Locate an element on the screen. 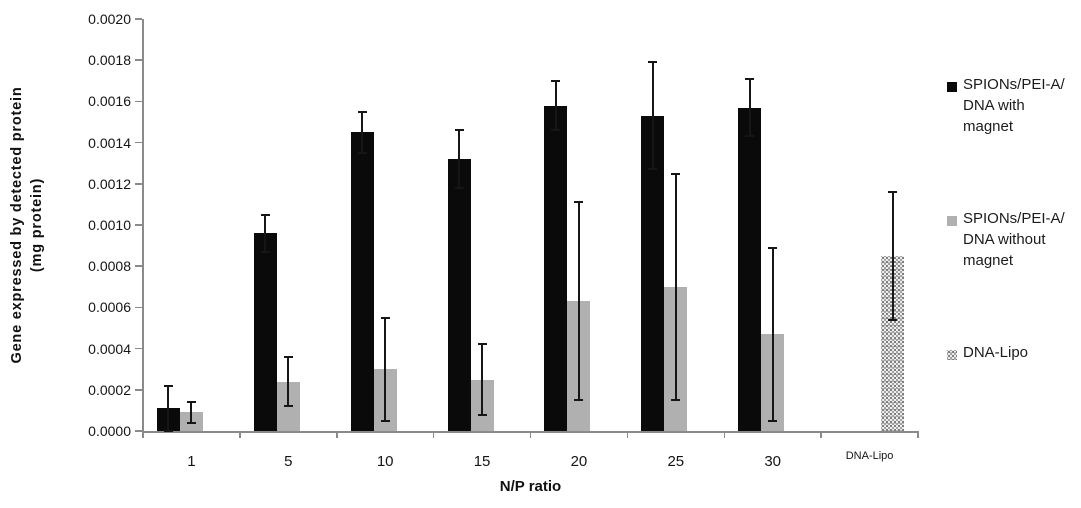 The height and width of the screenshot is (508, 1081). x-tick-label: 15 is located at coordinates (482, 461).